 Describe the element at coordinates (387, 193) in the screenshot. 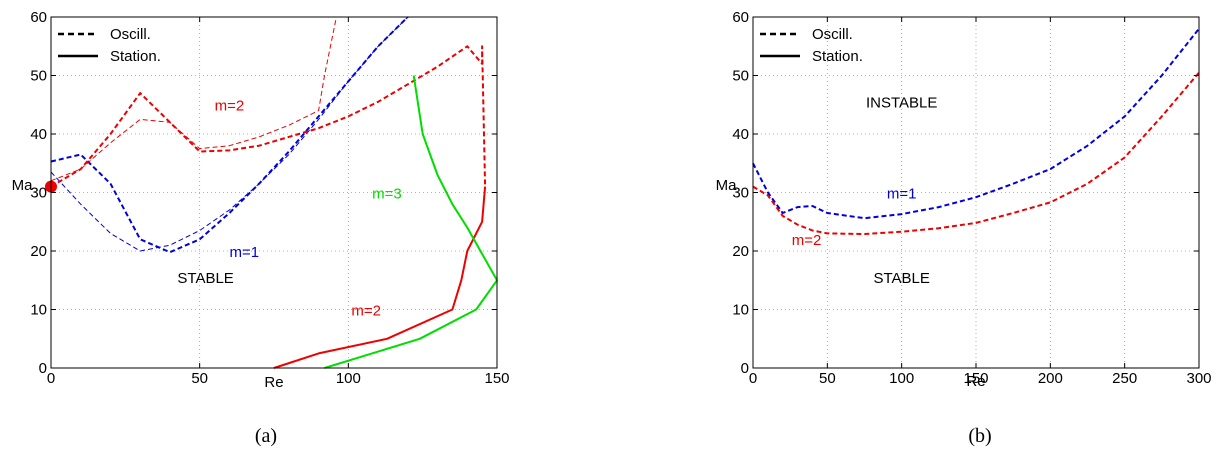

I see `annotation-1: m=3` at that location.